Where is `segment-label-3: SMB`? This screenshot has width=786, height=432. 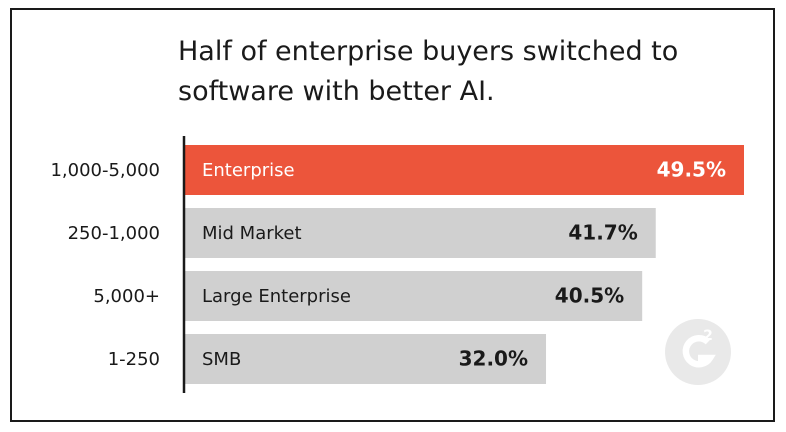 segment-label-3: SMB is located at coordinates (221, 359).